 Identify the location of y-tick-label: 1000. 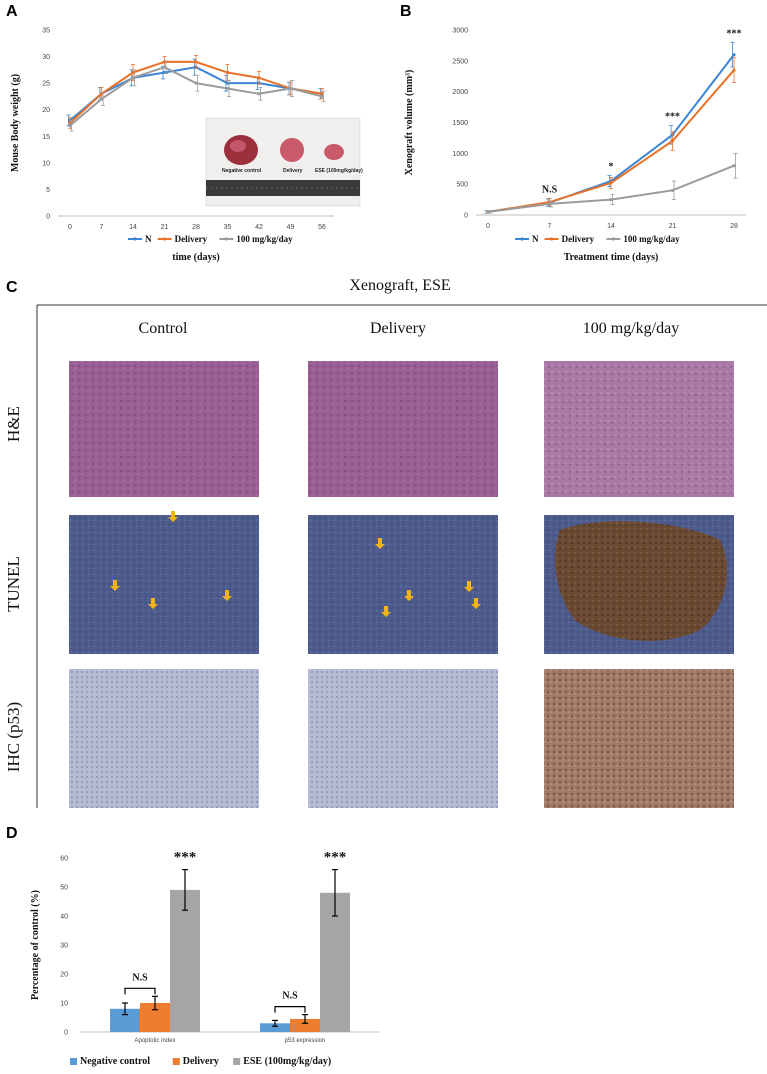
(460, 154).